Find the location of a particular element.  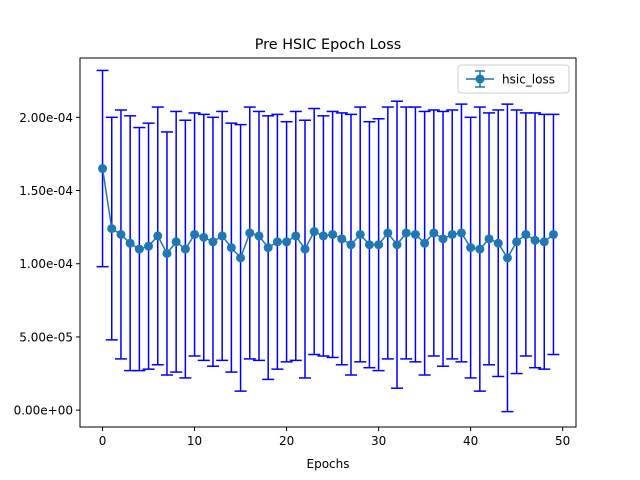

x-tick-label: 20 is located at coordinates (286, 441).